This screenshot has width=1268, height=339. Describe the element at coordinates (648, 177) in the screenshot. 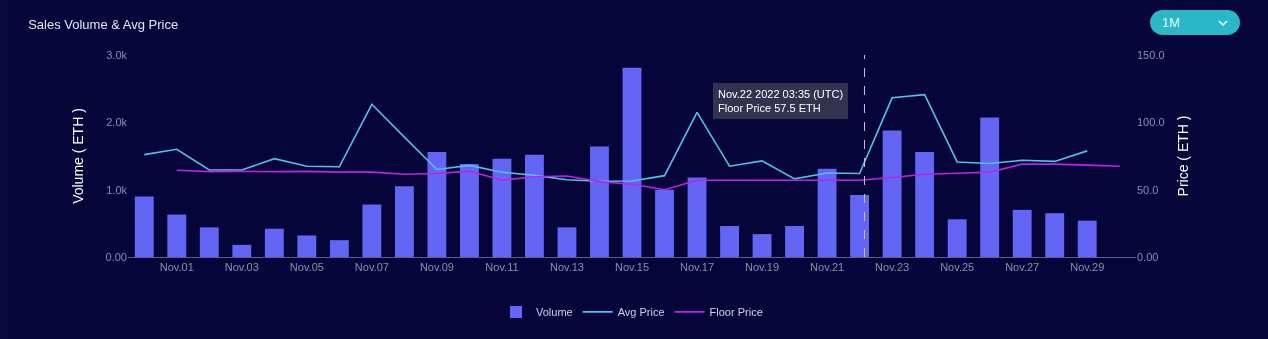

I see `line-series` at that location.